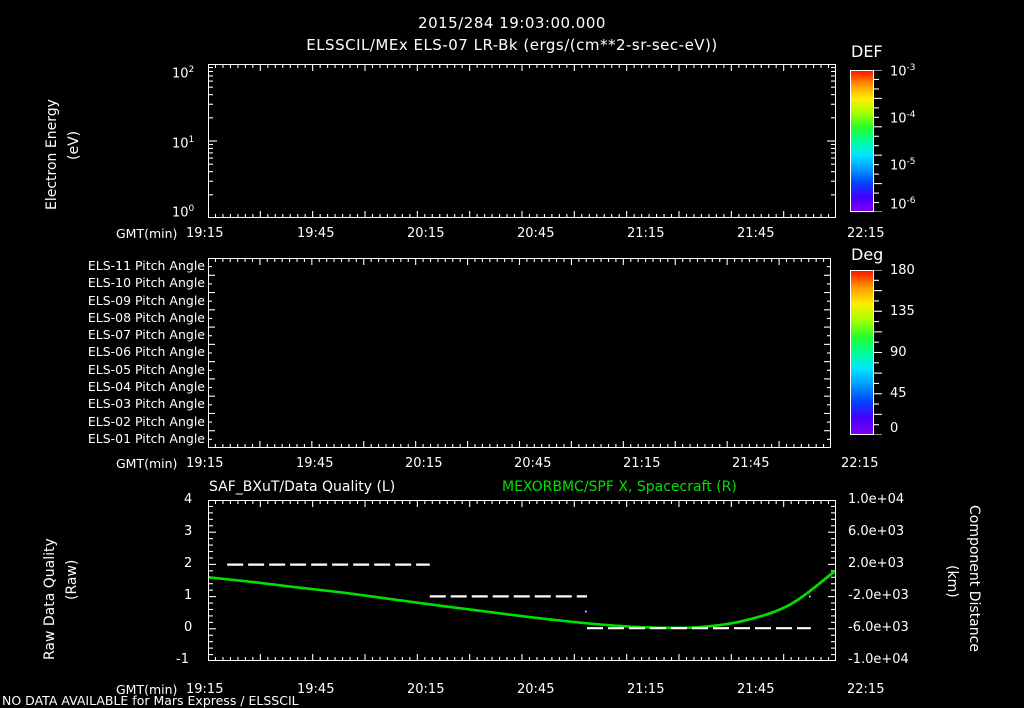 Image resolution: width=1024 pixels, height=708 pixels. Describe the element at coordinates (205, 463) in the screenshot. I see `panel2-xtick-0: 19:15` at that location.